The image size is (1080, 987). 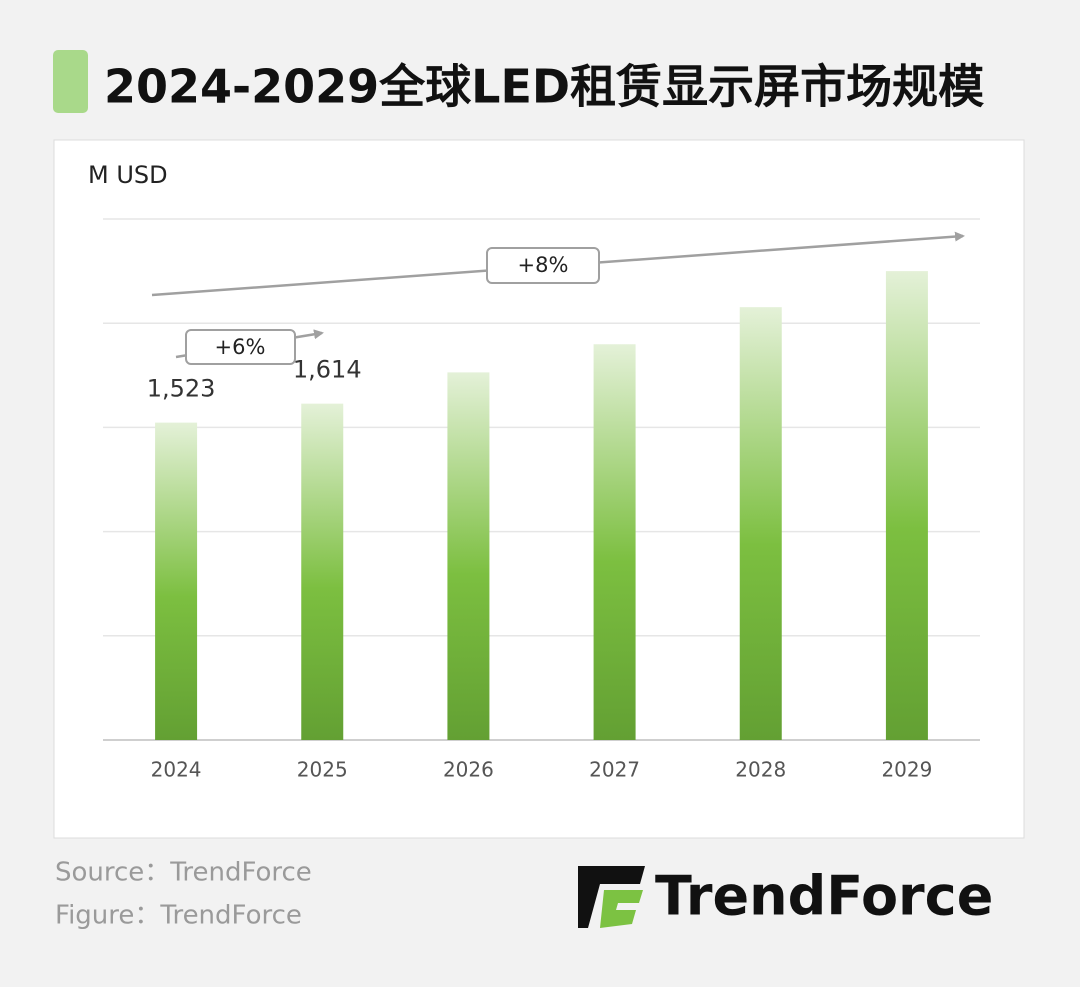 I want to click on data-label: 1,523, so click(x=181, y=389).